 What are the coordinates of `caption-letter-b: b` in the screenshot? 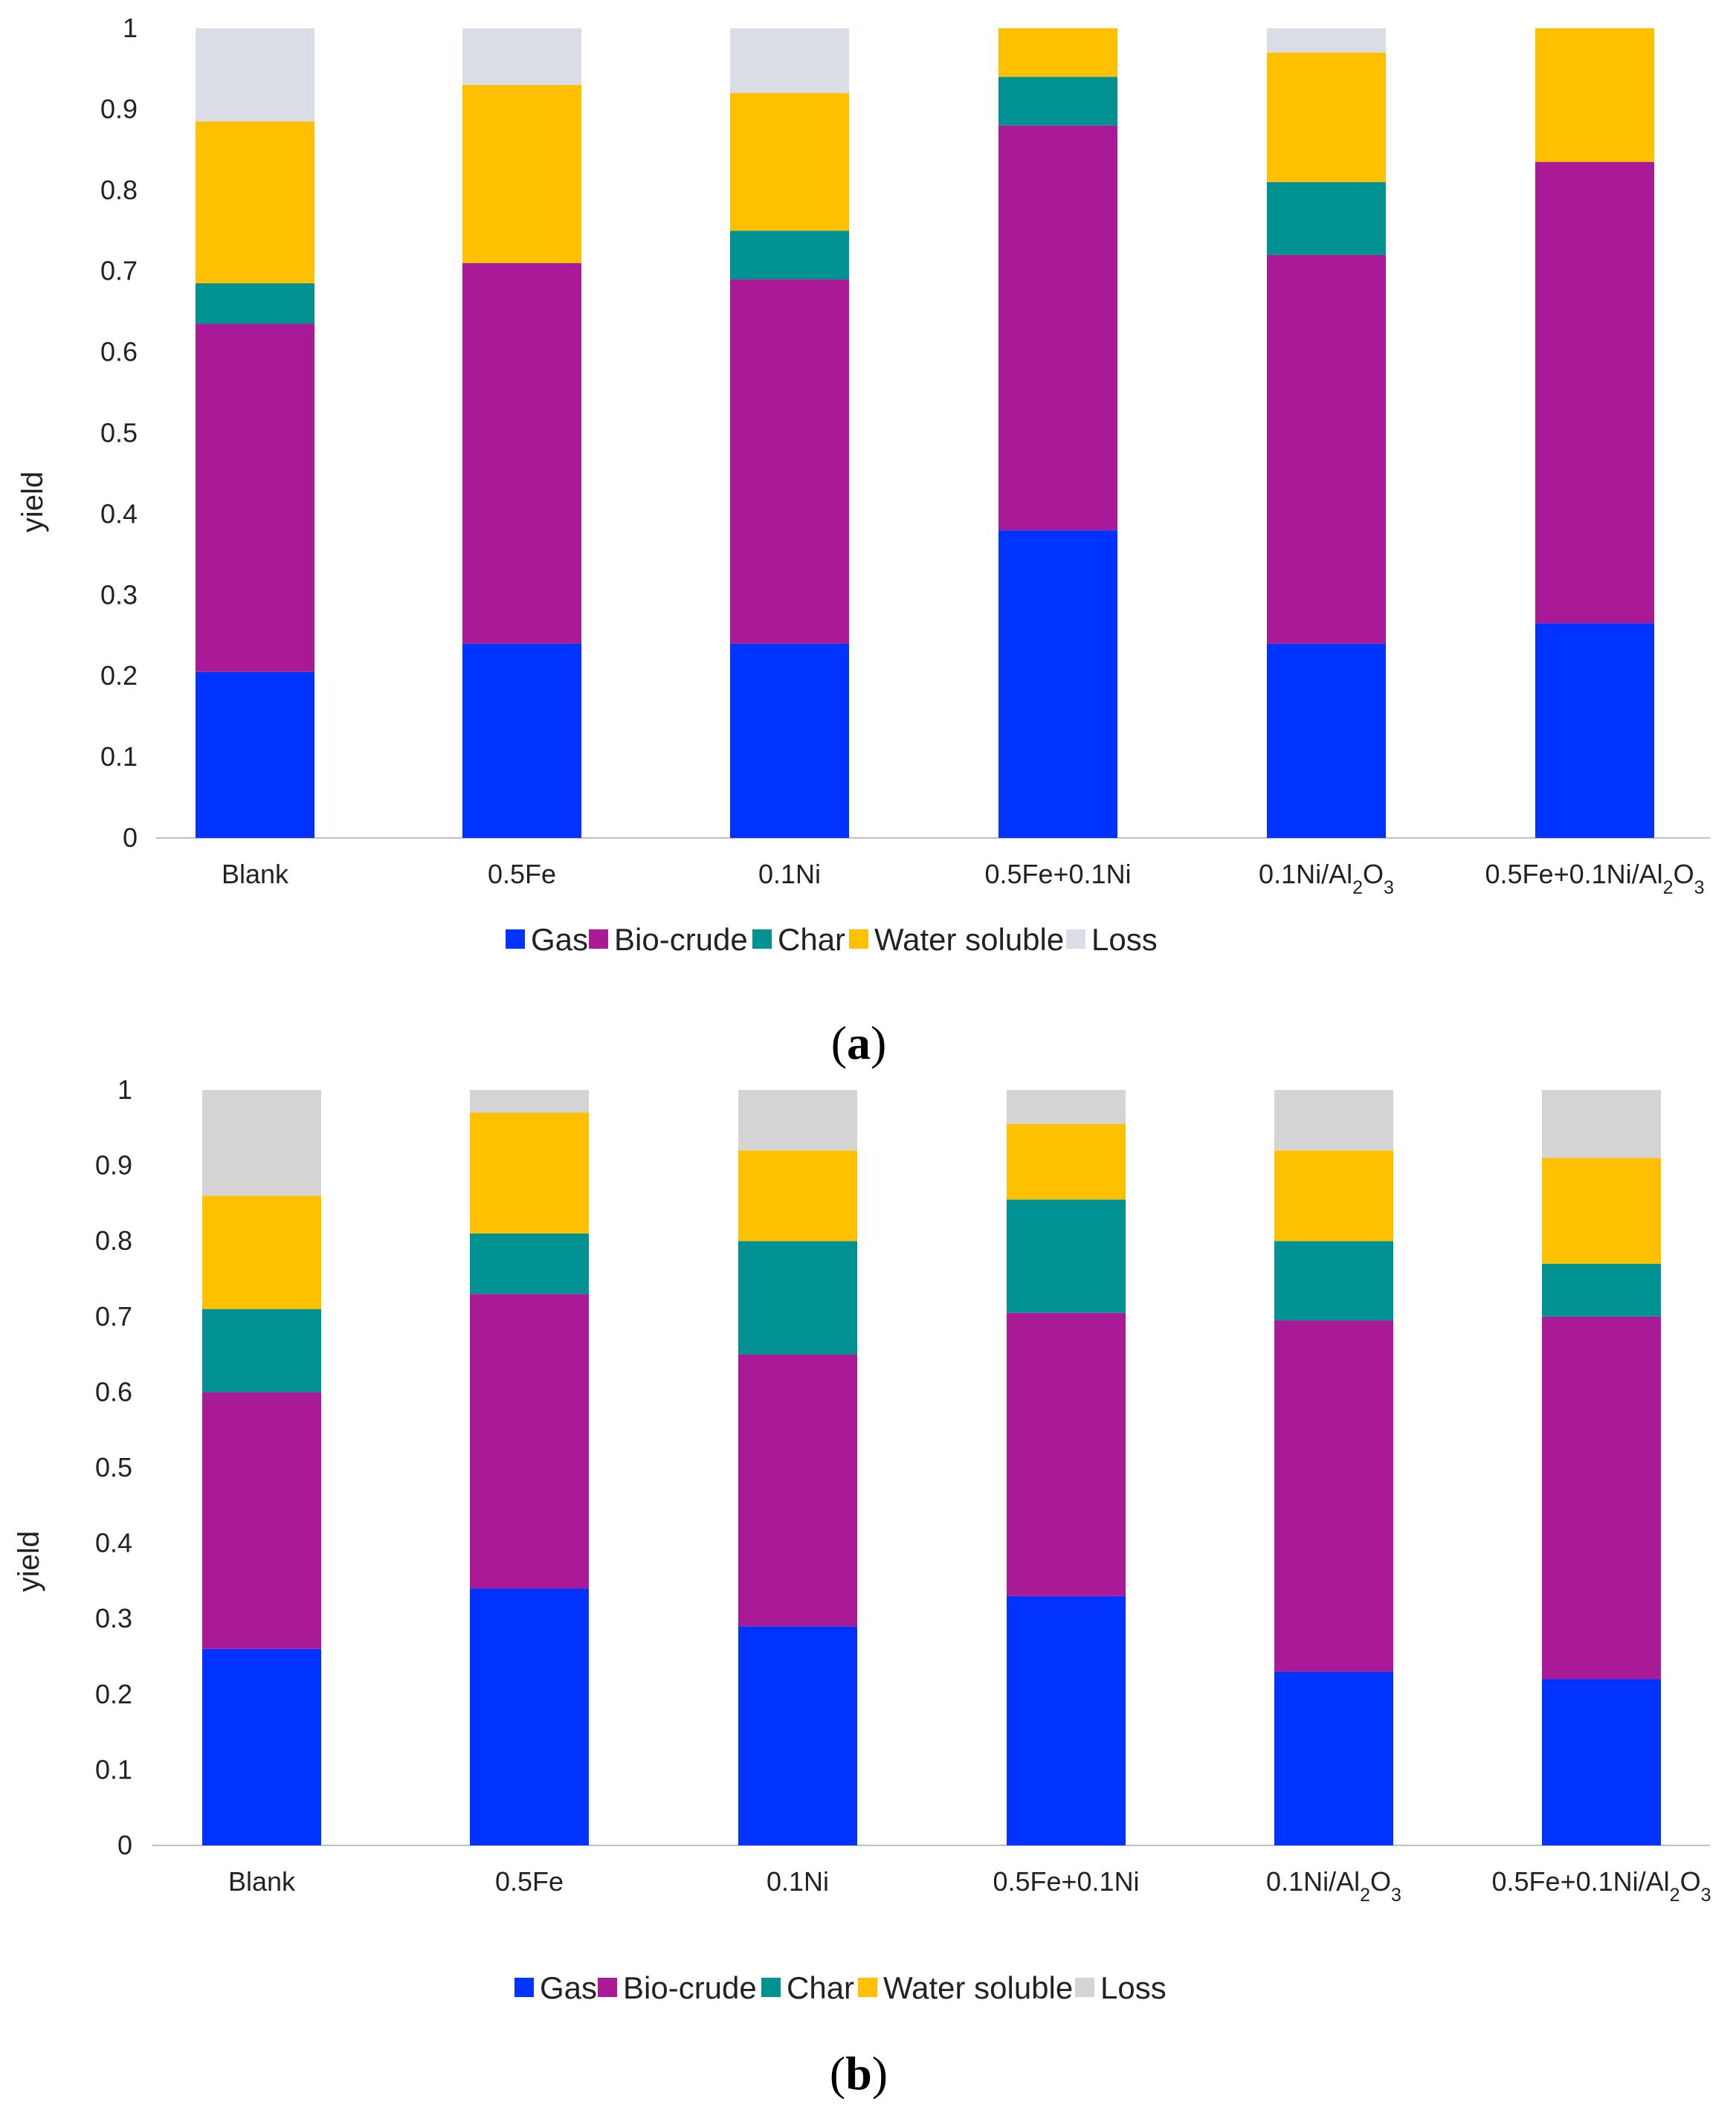 It's located at (858, 2073).